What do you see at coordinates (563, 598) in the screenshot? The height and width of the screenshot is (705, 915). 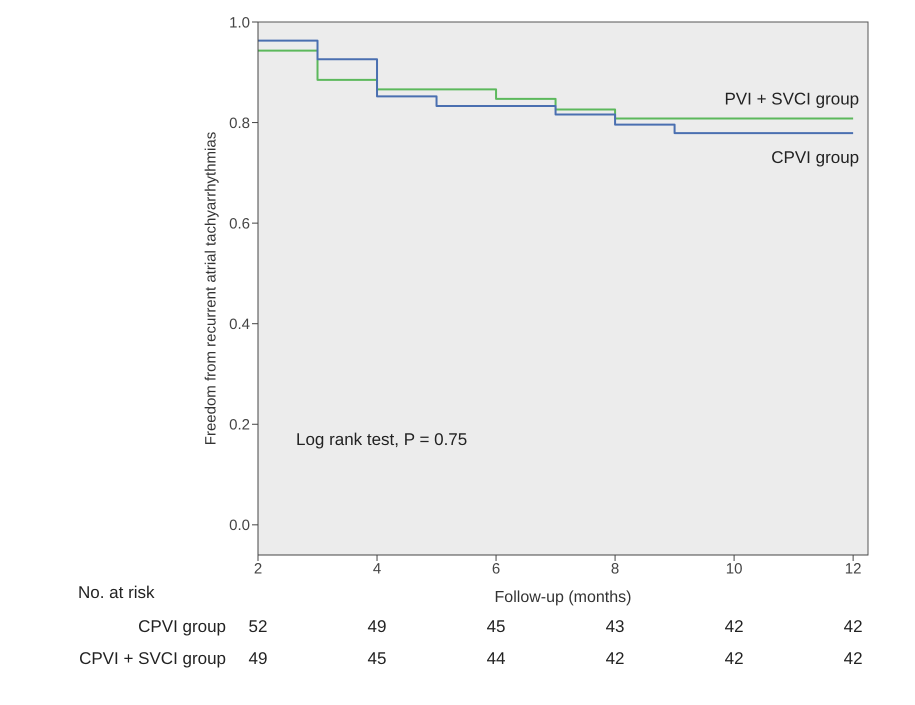 I see `x-axis-title: Follow-up (months)` at bounding box center [563, 598].